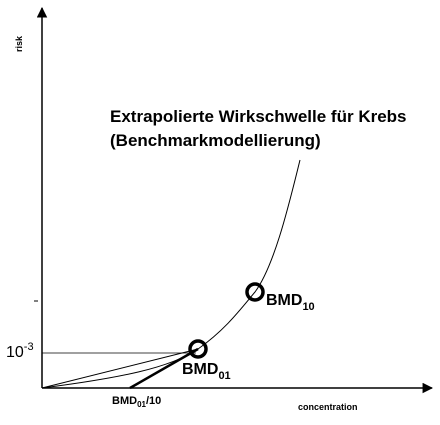 The image size is (440, 425). I want to click on label-suffix: /10, so click(153, 401).